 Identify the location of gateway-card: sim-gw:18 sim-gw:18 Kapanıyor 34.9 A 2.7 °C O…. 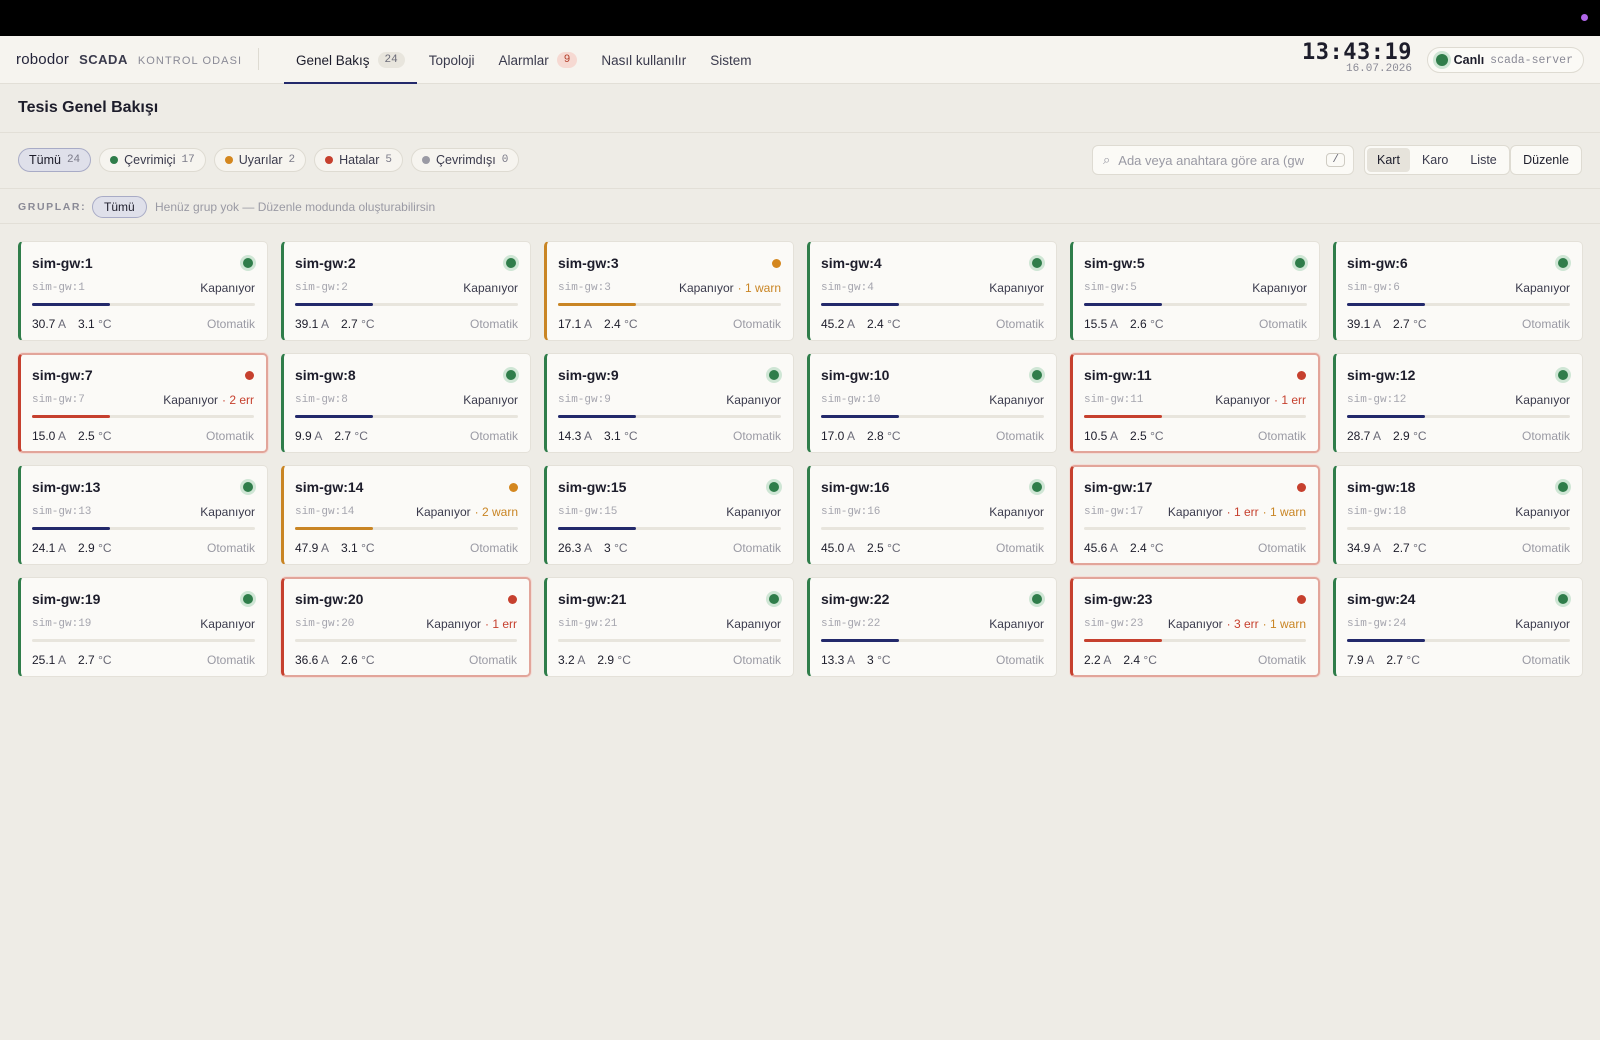
(1458, 515).